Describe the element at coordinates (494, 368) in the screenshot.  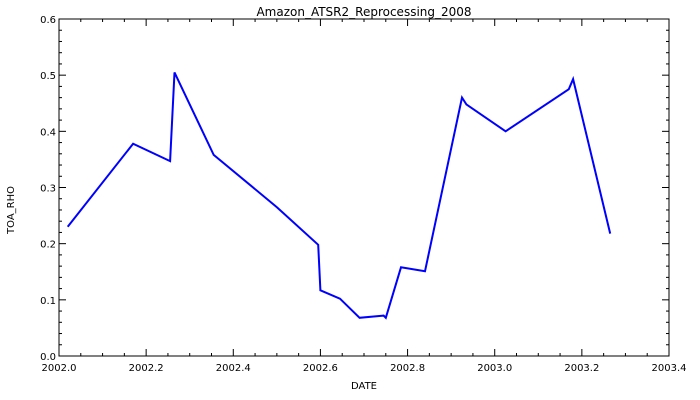
I see `x-tick-label: 2003.0` at that location.